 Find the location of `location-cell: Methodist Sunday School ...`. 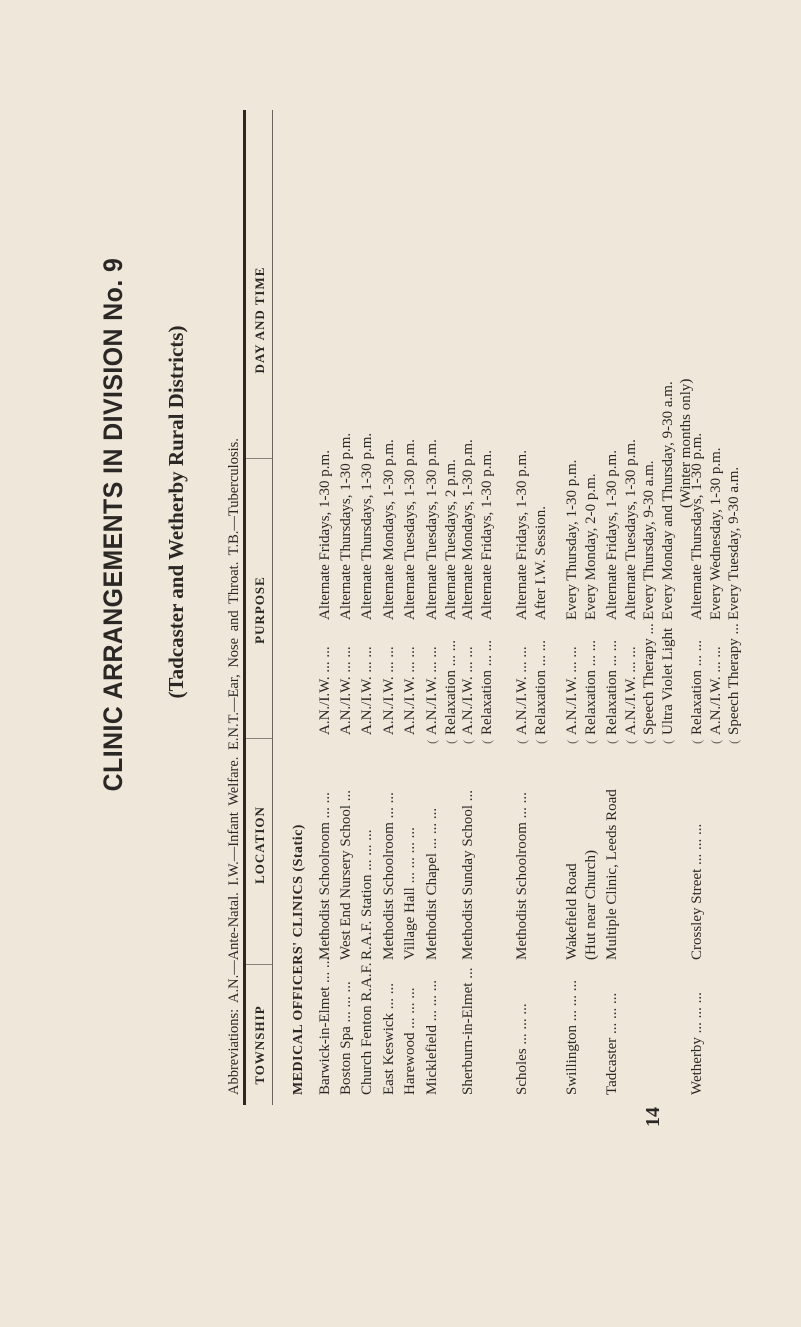

location-cell: Methodist Sunday School ... is located at coordinates (468, 875).